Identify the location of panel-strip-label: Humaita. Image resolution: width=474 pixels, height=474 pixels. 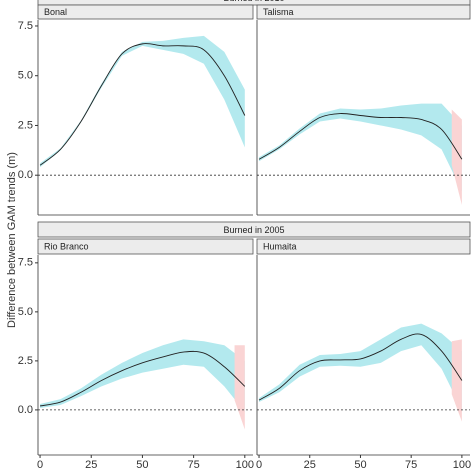
(280, 246).